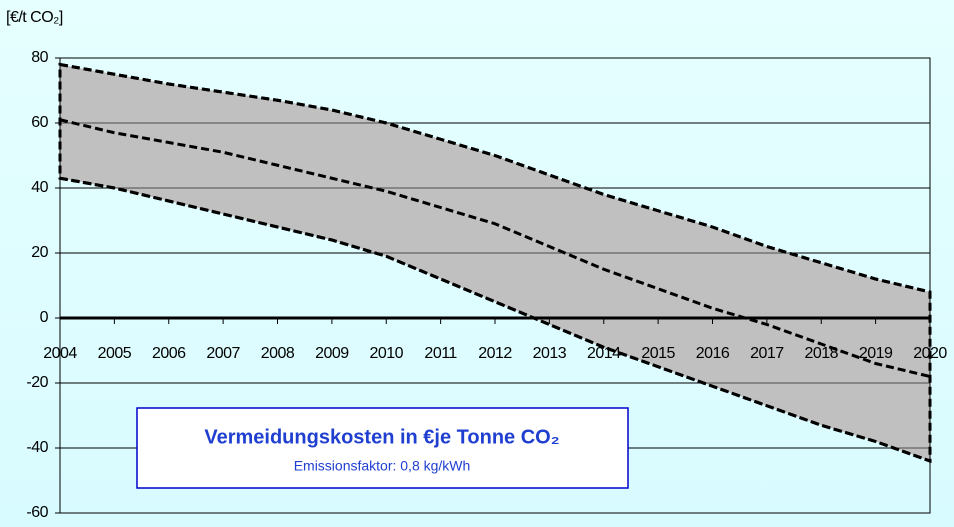  I want to click on annotation-box, so click(382, 448).